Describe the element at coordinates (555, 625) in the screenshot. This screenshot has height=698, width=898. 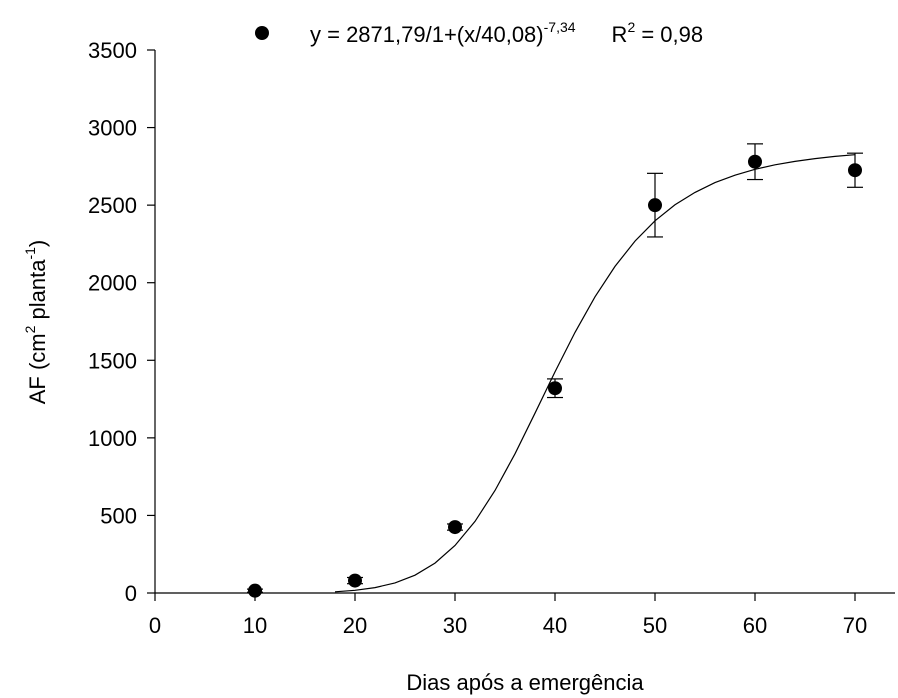
I see `x-tick-label: 40` at that location.